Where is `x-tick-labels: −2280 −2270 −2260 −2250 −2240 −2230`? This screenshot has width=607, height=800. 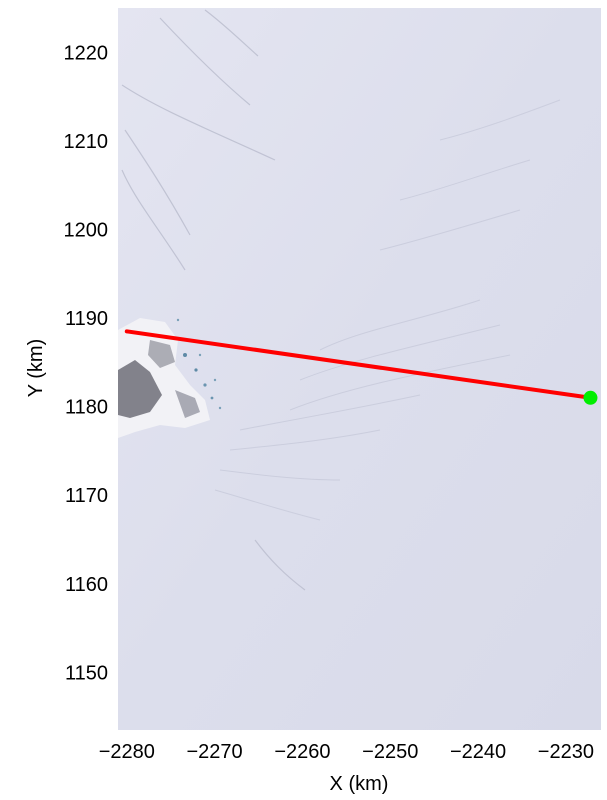
x-tick-labels: −2280 −2270 −2260 −2250 −2240 −2230 is located at coordinates (346, 752).